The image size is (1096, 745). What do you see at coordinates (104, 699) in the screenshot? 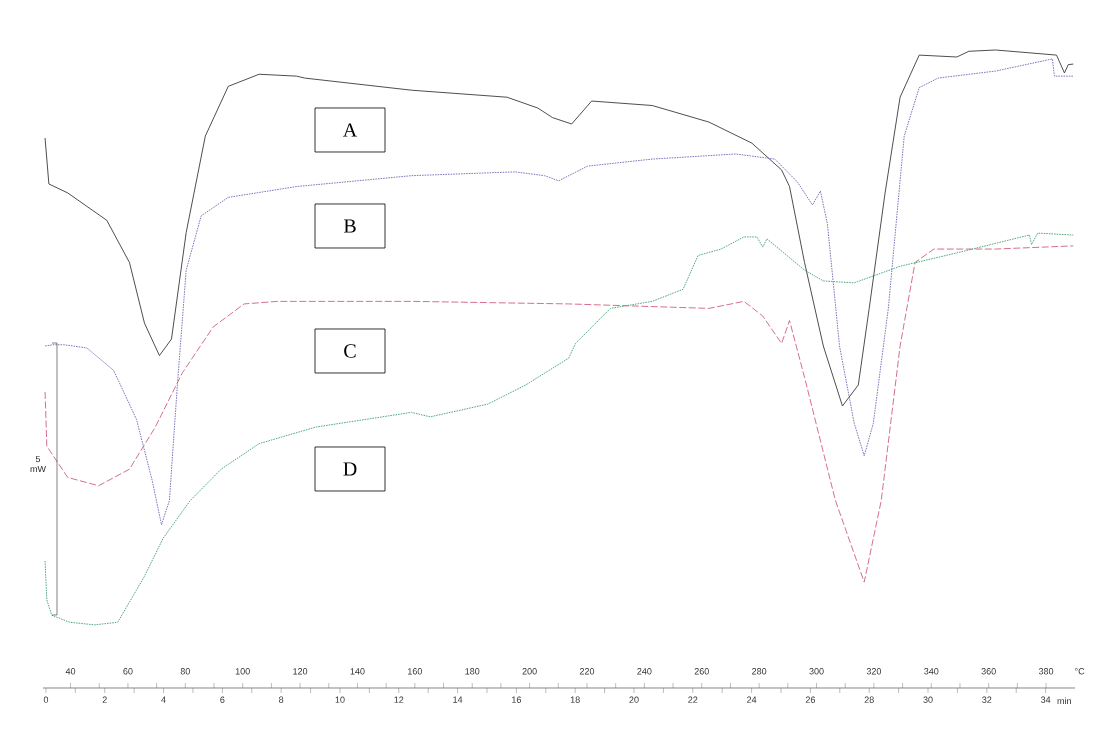
I see `x-tick-label: 2` at bounding box center [104, 699].